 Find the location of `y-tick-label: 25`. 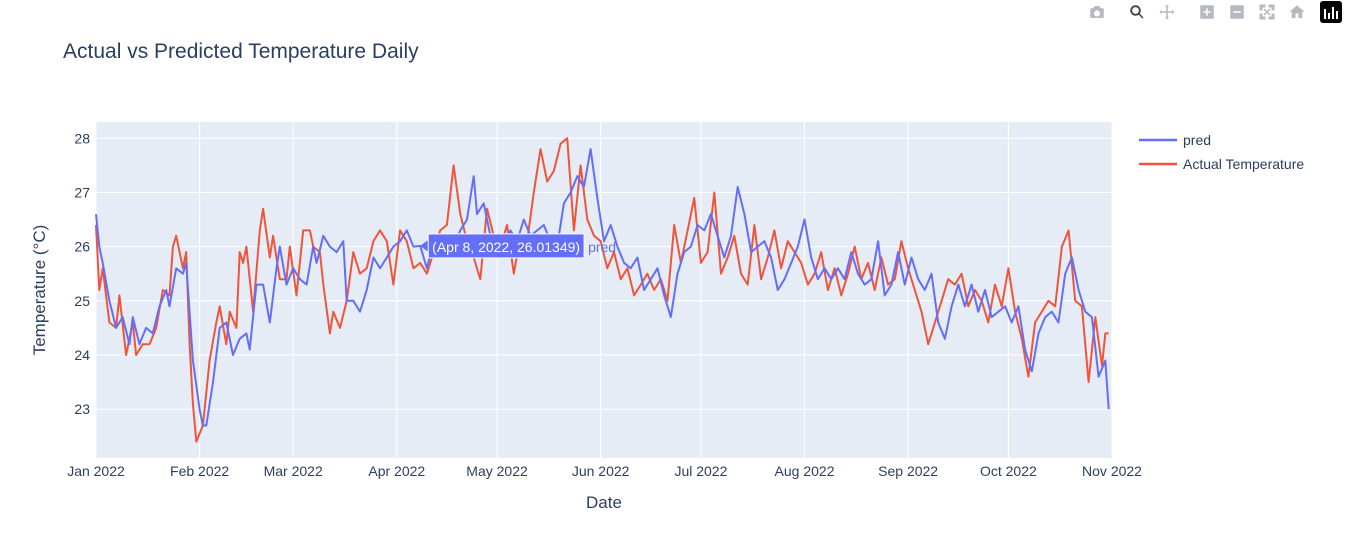

y-tick-label: 25 is located at coordinates (82, 301).